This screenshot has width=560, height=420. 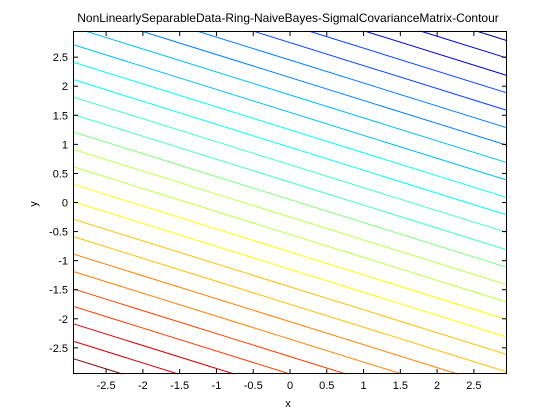 I want to click on y-tick-label: 2, so click(x=65, y=87).